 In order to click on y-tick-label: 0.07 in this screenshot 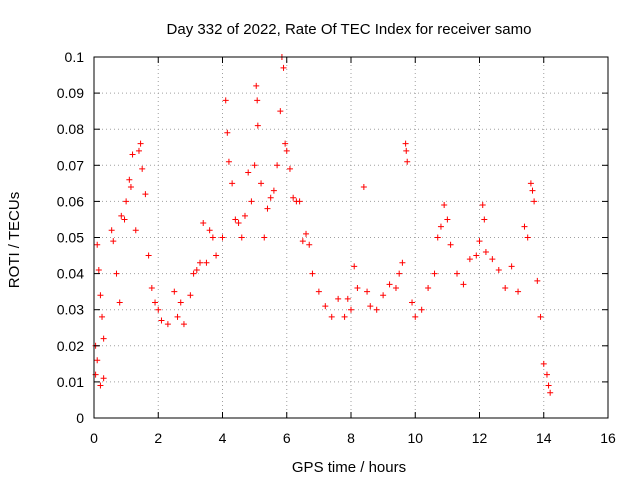, I will do `click(70, 165)`.